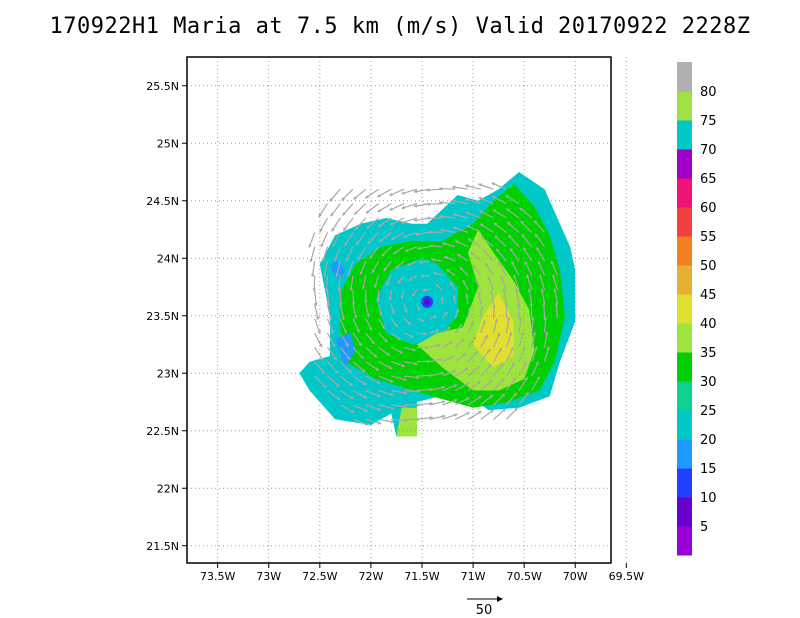 The height and width of the screenshot is (618, 800). I want to click on lat-tick-label: 22.5N, so click(162, 431).